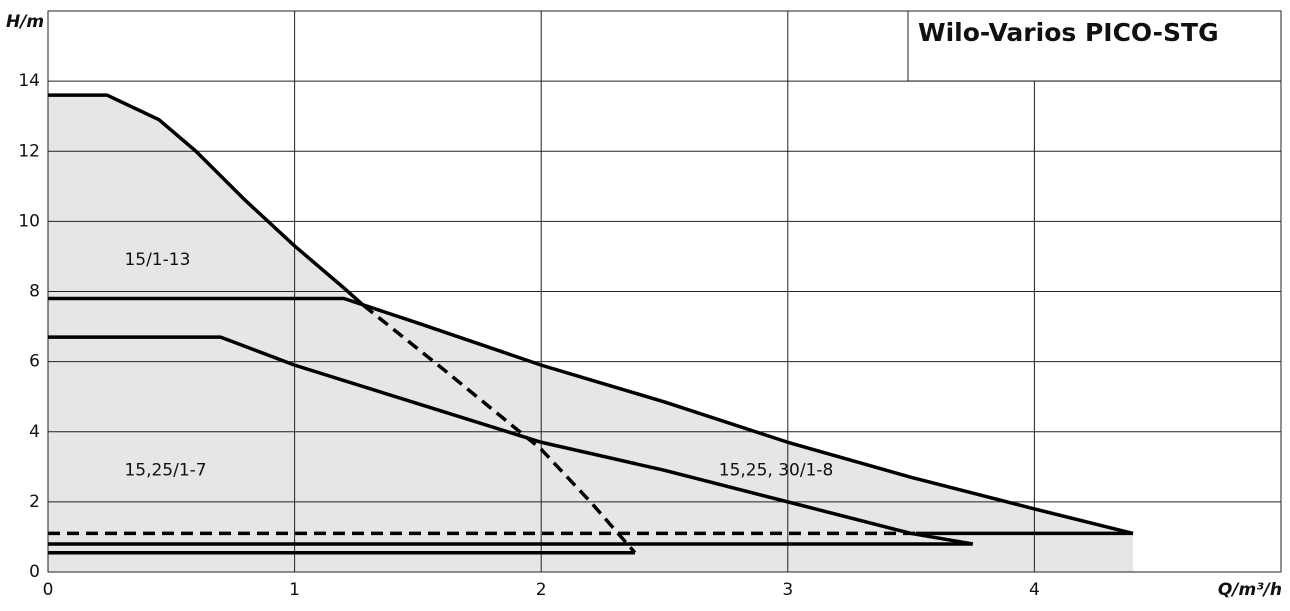 The image size is (1290, 611). What do you see at coordinates (34, 432) in the screenshot?
I see `y-tick-label: 4` at bounding box center [34, 432].